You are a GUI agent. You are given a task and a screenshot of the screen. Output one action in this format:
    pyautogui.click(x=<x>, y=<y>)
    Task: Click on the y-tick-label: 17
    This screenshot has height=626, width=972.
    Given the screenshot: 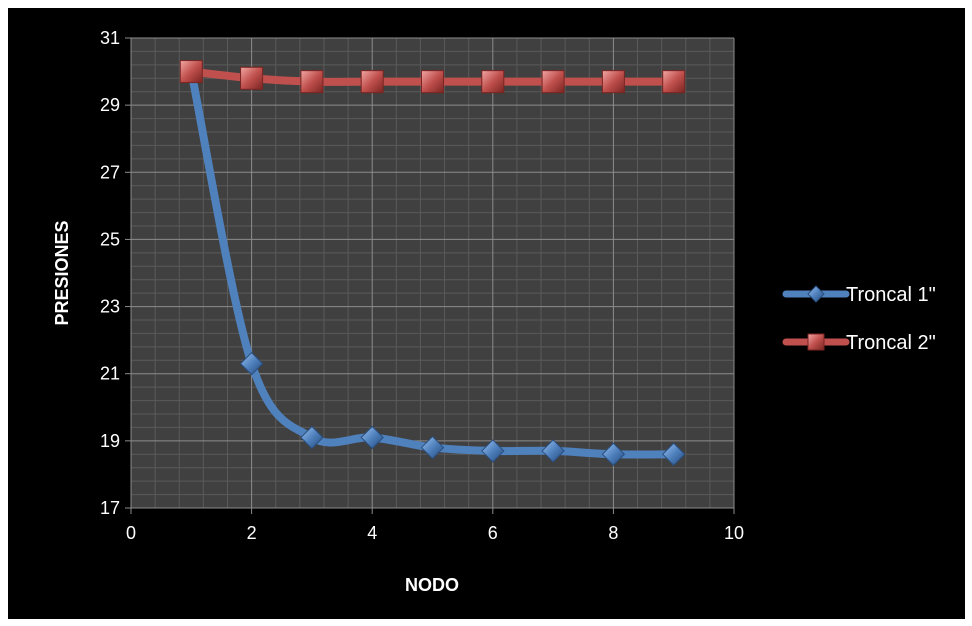 What is the action you would take?
    pyautogui.click(x=110, y=508)
    